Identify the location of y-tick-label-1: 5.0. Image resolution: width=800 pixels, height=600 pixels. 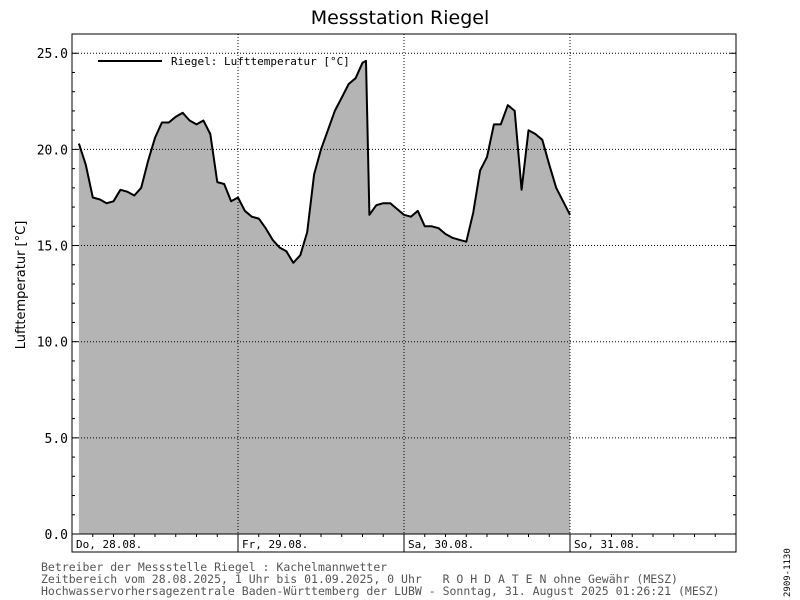
(56, 439).